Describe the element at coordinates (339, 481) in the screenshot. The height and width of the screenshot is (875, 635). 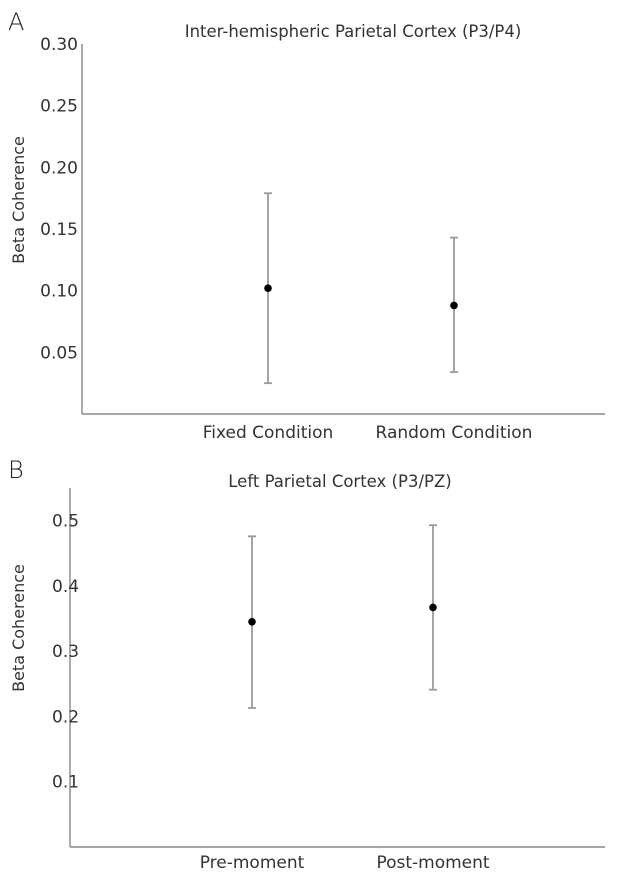
I see `chart-title: Left Parietal Cortex (P3/PZ)` at that location.